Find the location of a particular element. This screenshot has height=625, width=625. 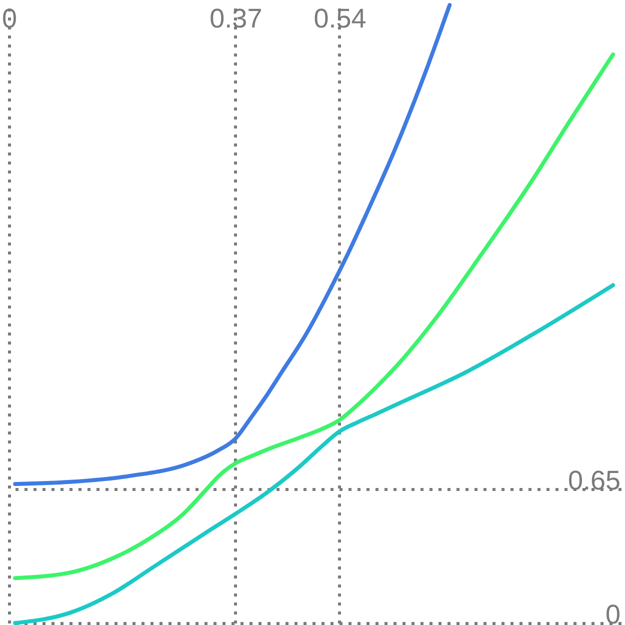

x-tick-label: 0.54 is located at coordinates (340, 19).